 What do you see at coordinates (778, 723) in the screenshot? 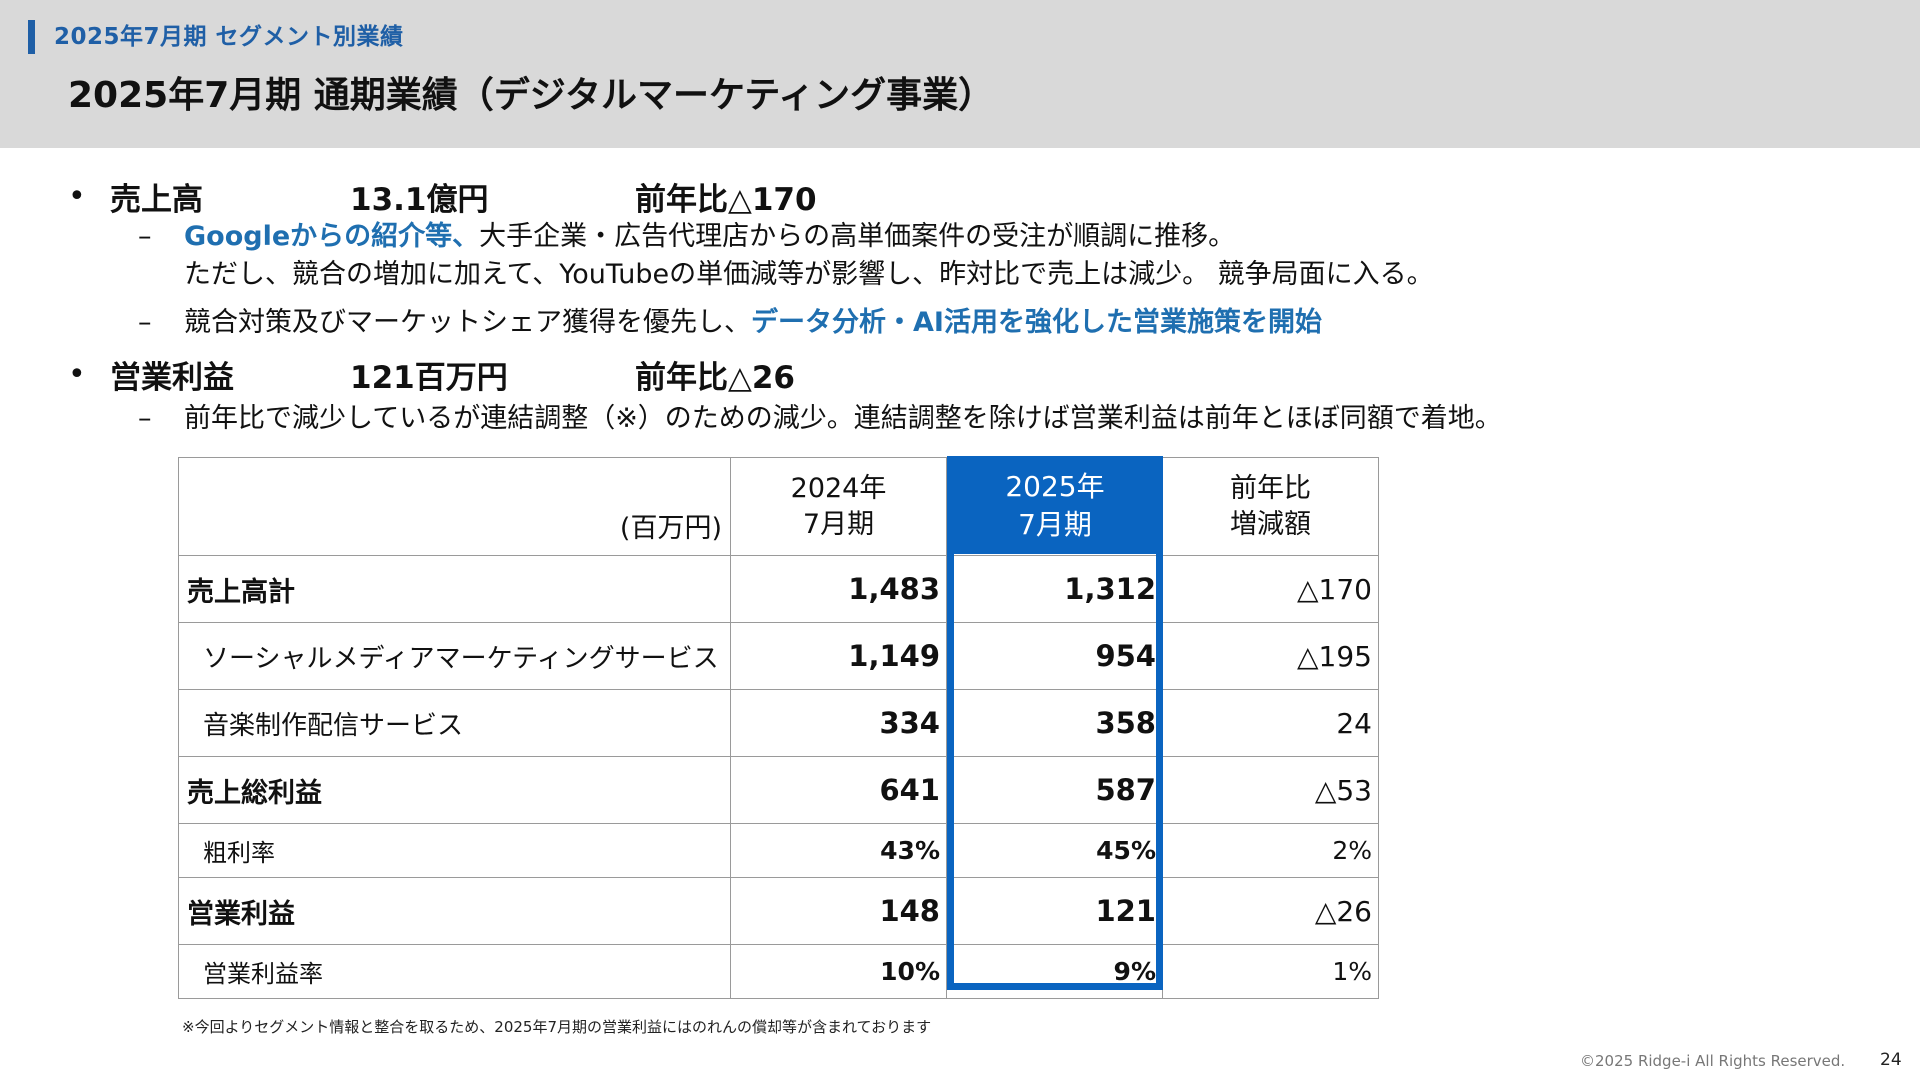
I see `table-row: 音楽制作配信サービス 334 358 24` at bounding box center [778, 723].